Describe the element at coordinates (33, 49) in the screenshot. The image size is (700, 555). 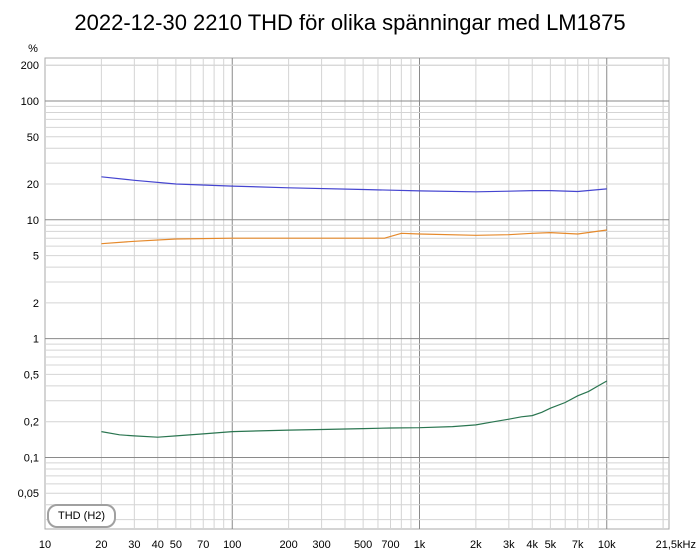
I see `y-axis-unit-label: %` at that location.